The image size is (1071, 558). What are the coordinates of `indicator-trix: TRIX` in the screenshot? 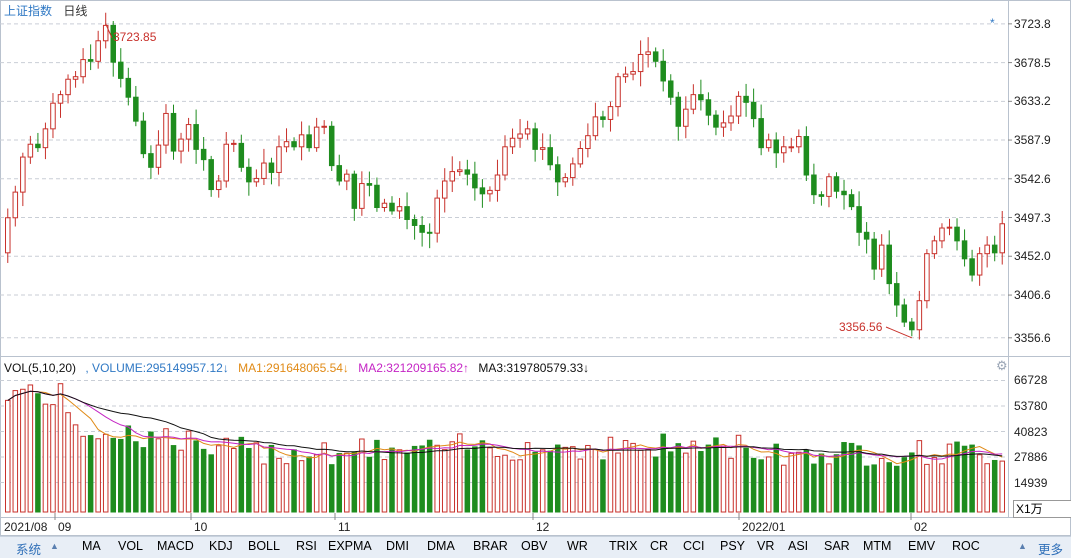 It's located at (623, 546).